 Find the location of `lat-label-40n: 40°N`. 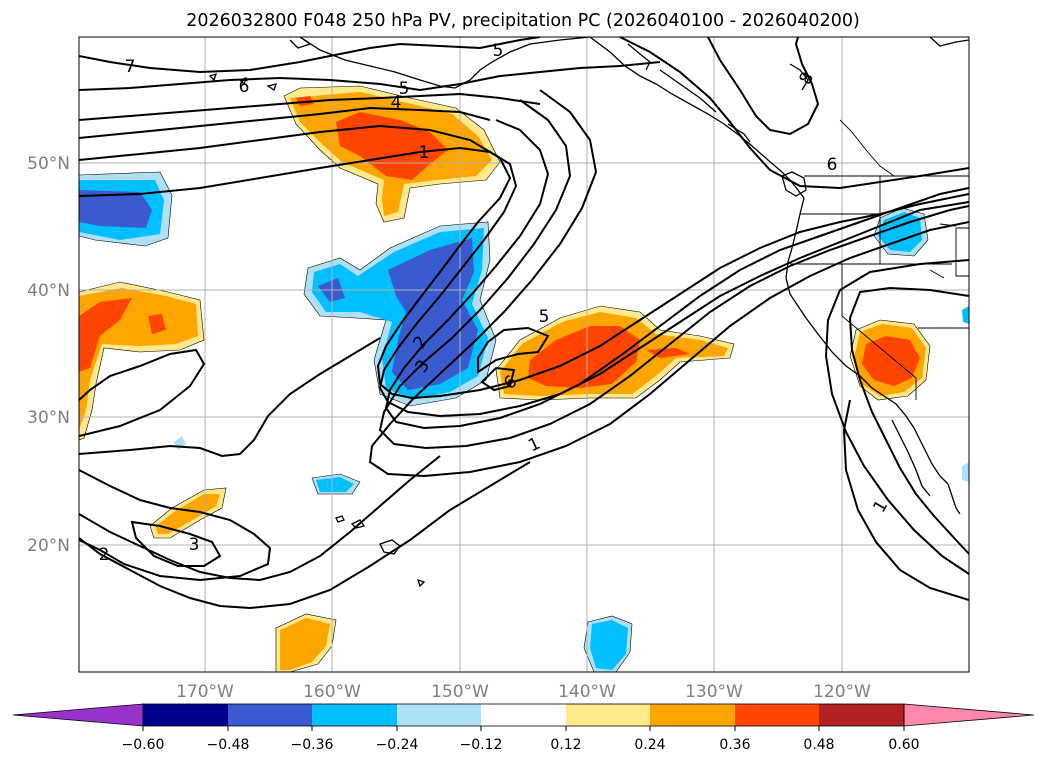

lat-label-40n: 40°N is located at coordinates (48, 291).